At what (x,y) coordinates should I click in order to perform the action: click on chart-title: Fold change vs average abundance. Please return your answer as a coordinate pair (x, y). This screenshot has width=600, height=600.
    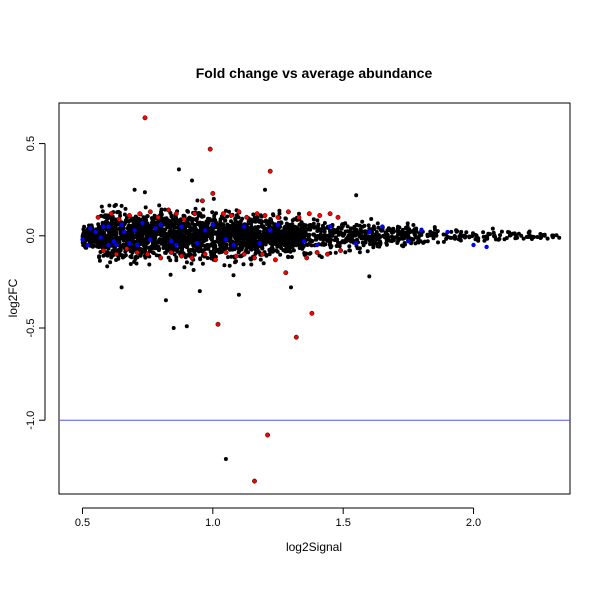
    Looking at the image, I should click on (314, 73).